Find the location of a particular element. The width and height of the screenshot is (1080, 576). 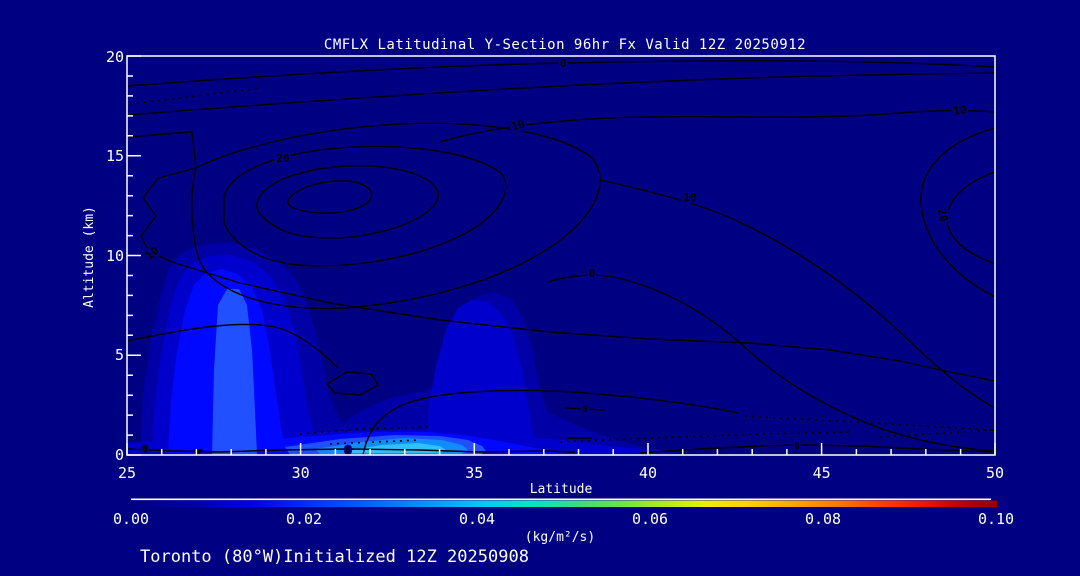

colorbar-tick-label: 0.00 is located at coordinates (131, 519).